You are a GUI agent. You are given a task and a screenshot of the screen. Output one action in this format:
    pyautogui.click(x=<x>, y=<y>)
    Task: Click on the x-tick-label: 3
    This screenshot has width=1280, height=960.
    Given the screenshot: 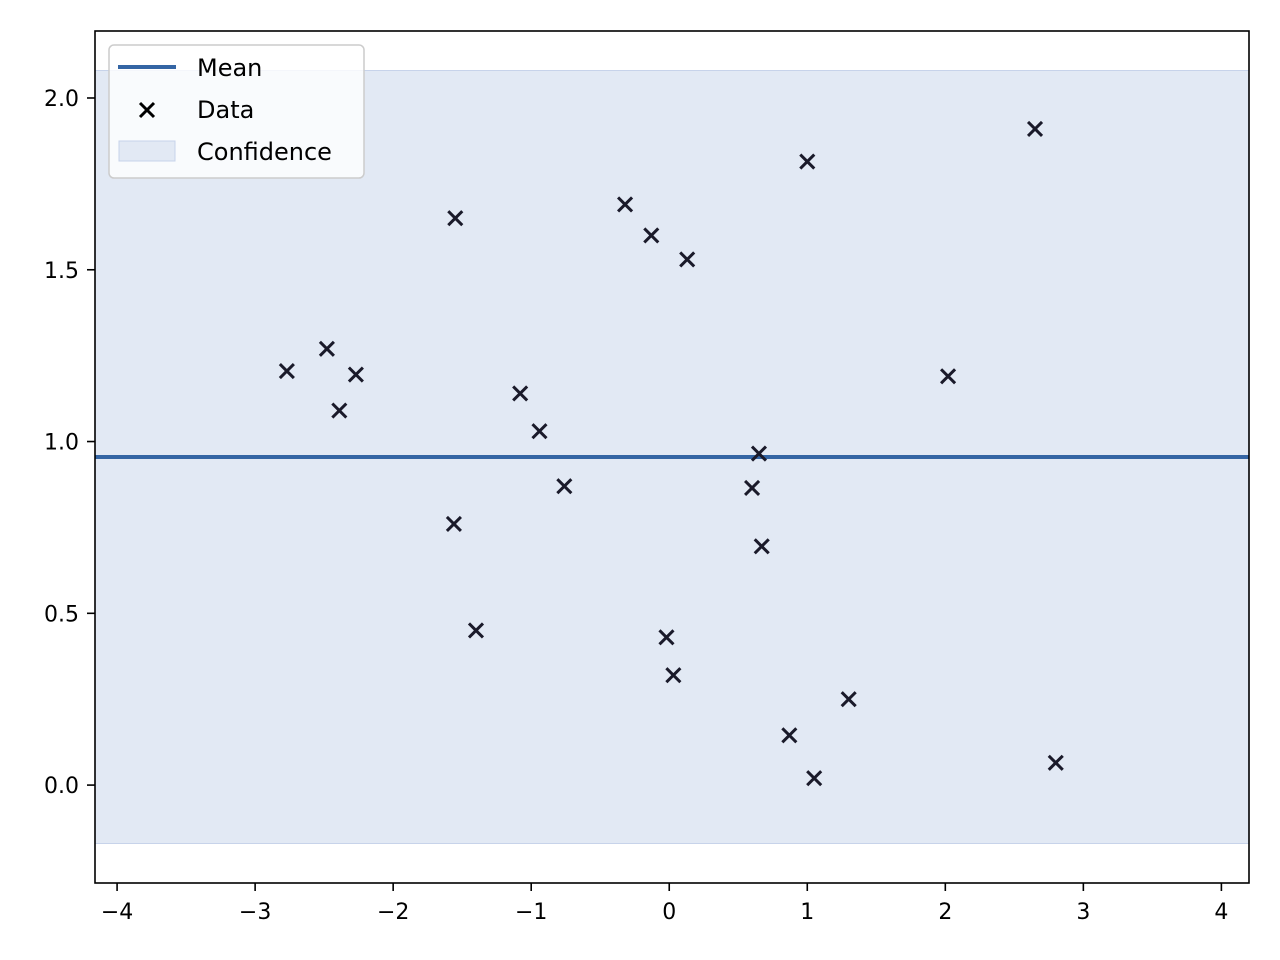 What is the action you would take?
    pyautogui.click(x=1083, y=912)
    